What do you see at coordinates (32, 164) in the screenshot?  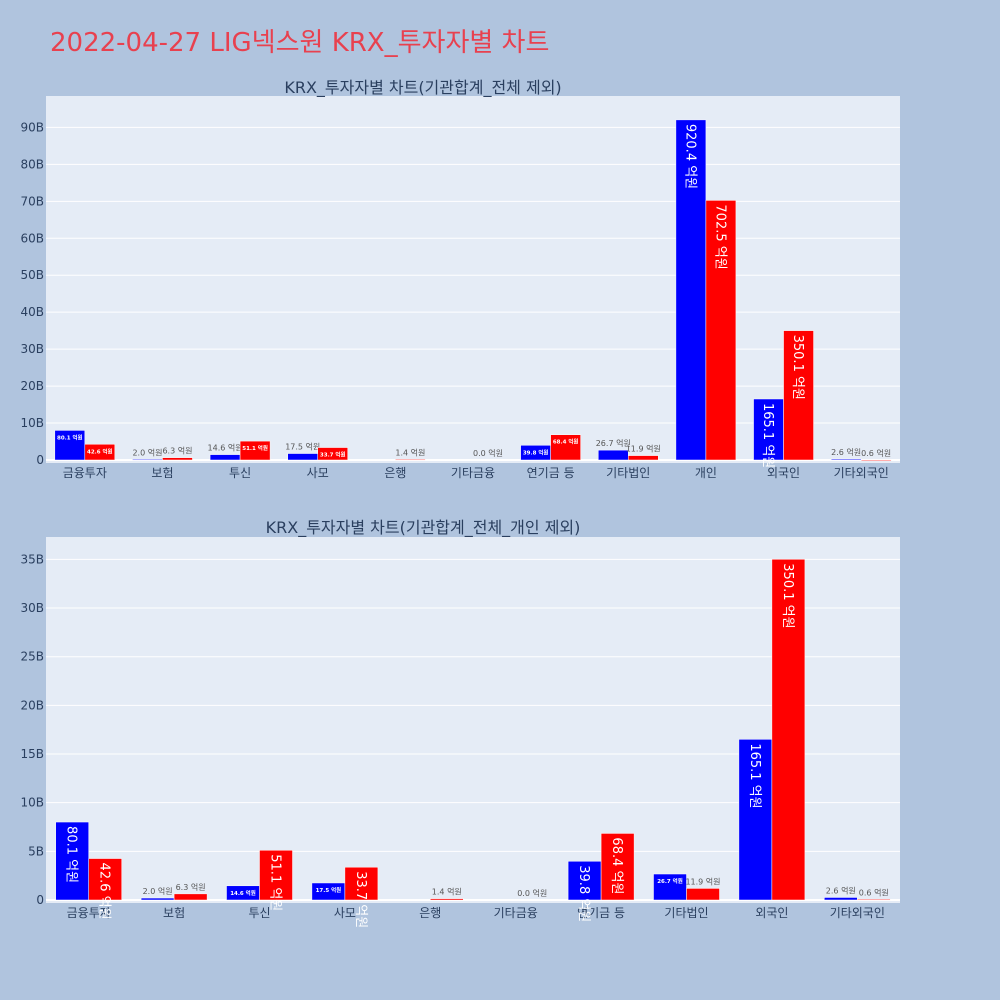 I see `y-tick-label: 80B` at bounding box center [32, 164].